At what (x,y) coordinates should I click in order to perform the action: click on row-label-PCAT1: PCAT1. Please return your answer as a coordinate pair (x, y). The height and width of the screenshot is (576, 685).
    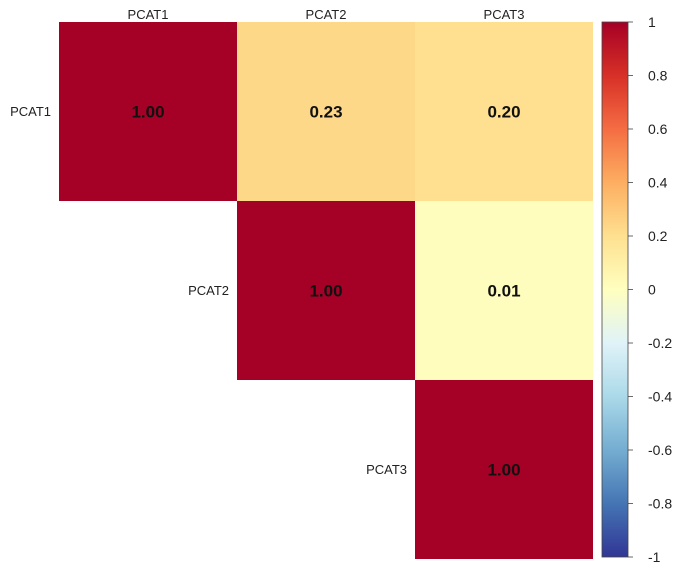
    Looking at the image, I should click on (30, 111).